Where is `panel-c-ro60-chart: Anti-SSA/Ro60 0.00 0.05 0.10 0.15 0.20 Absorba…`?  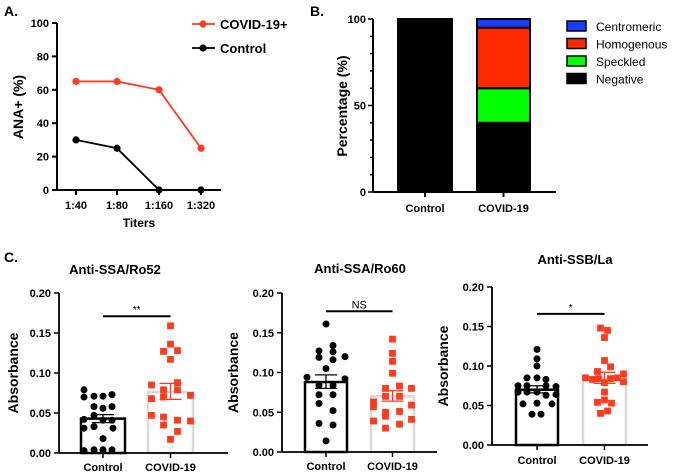
panel-c-ro60-chart: Anti-SSA/Ro60 0.00 0.05 0.10 0.15 0.20 Absorba… is located at coordinates (331, 367).